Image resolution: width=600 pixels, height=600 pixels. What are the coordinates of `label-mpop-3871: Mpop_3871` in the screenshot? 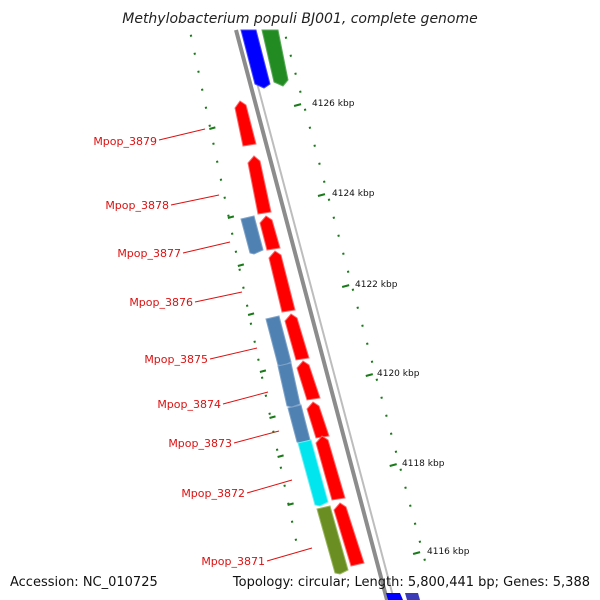 It's located at (233, 561).